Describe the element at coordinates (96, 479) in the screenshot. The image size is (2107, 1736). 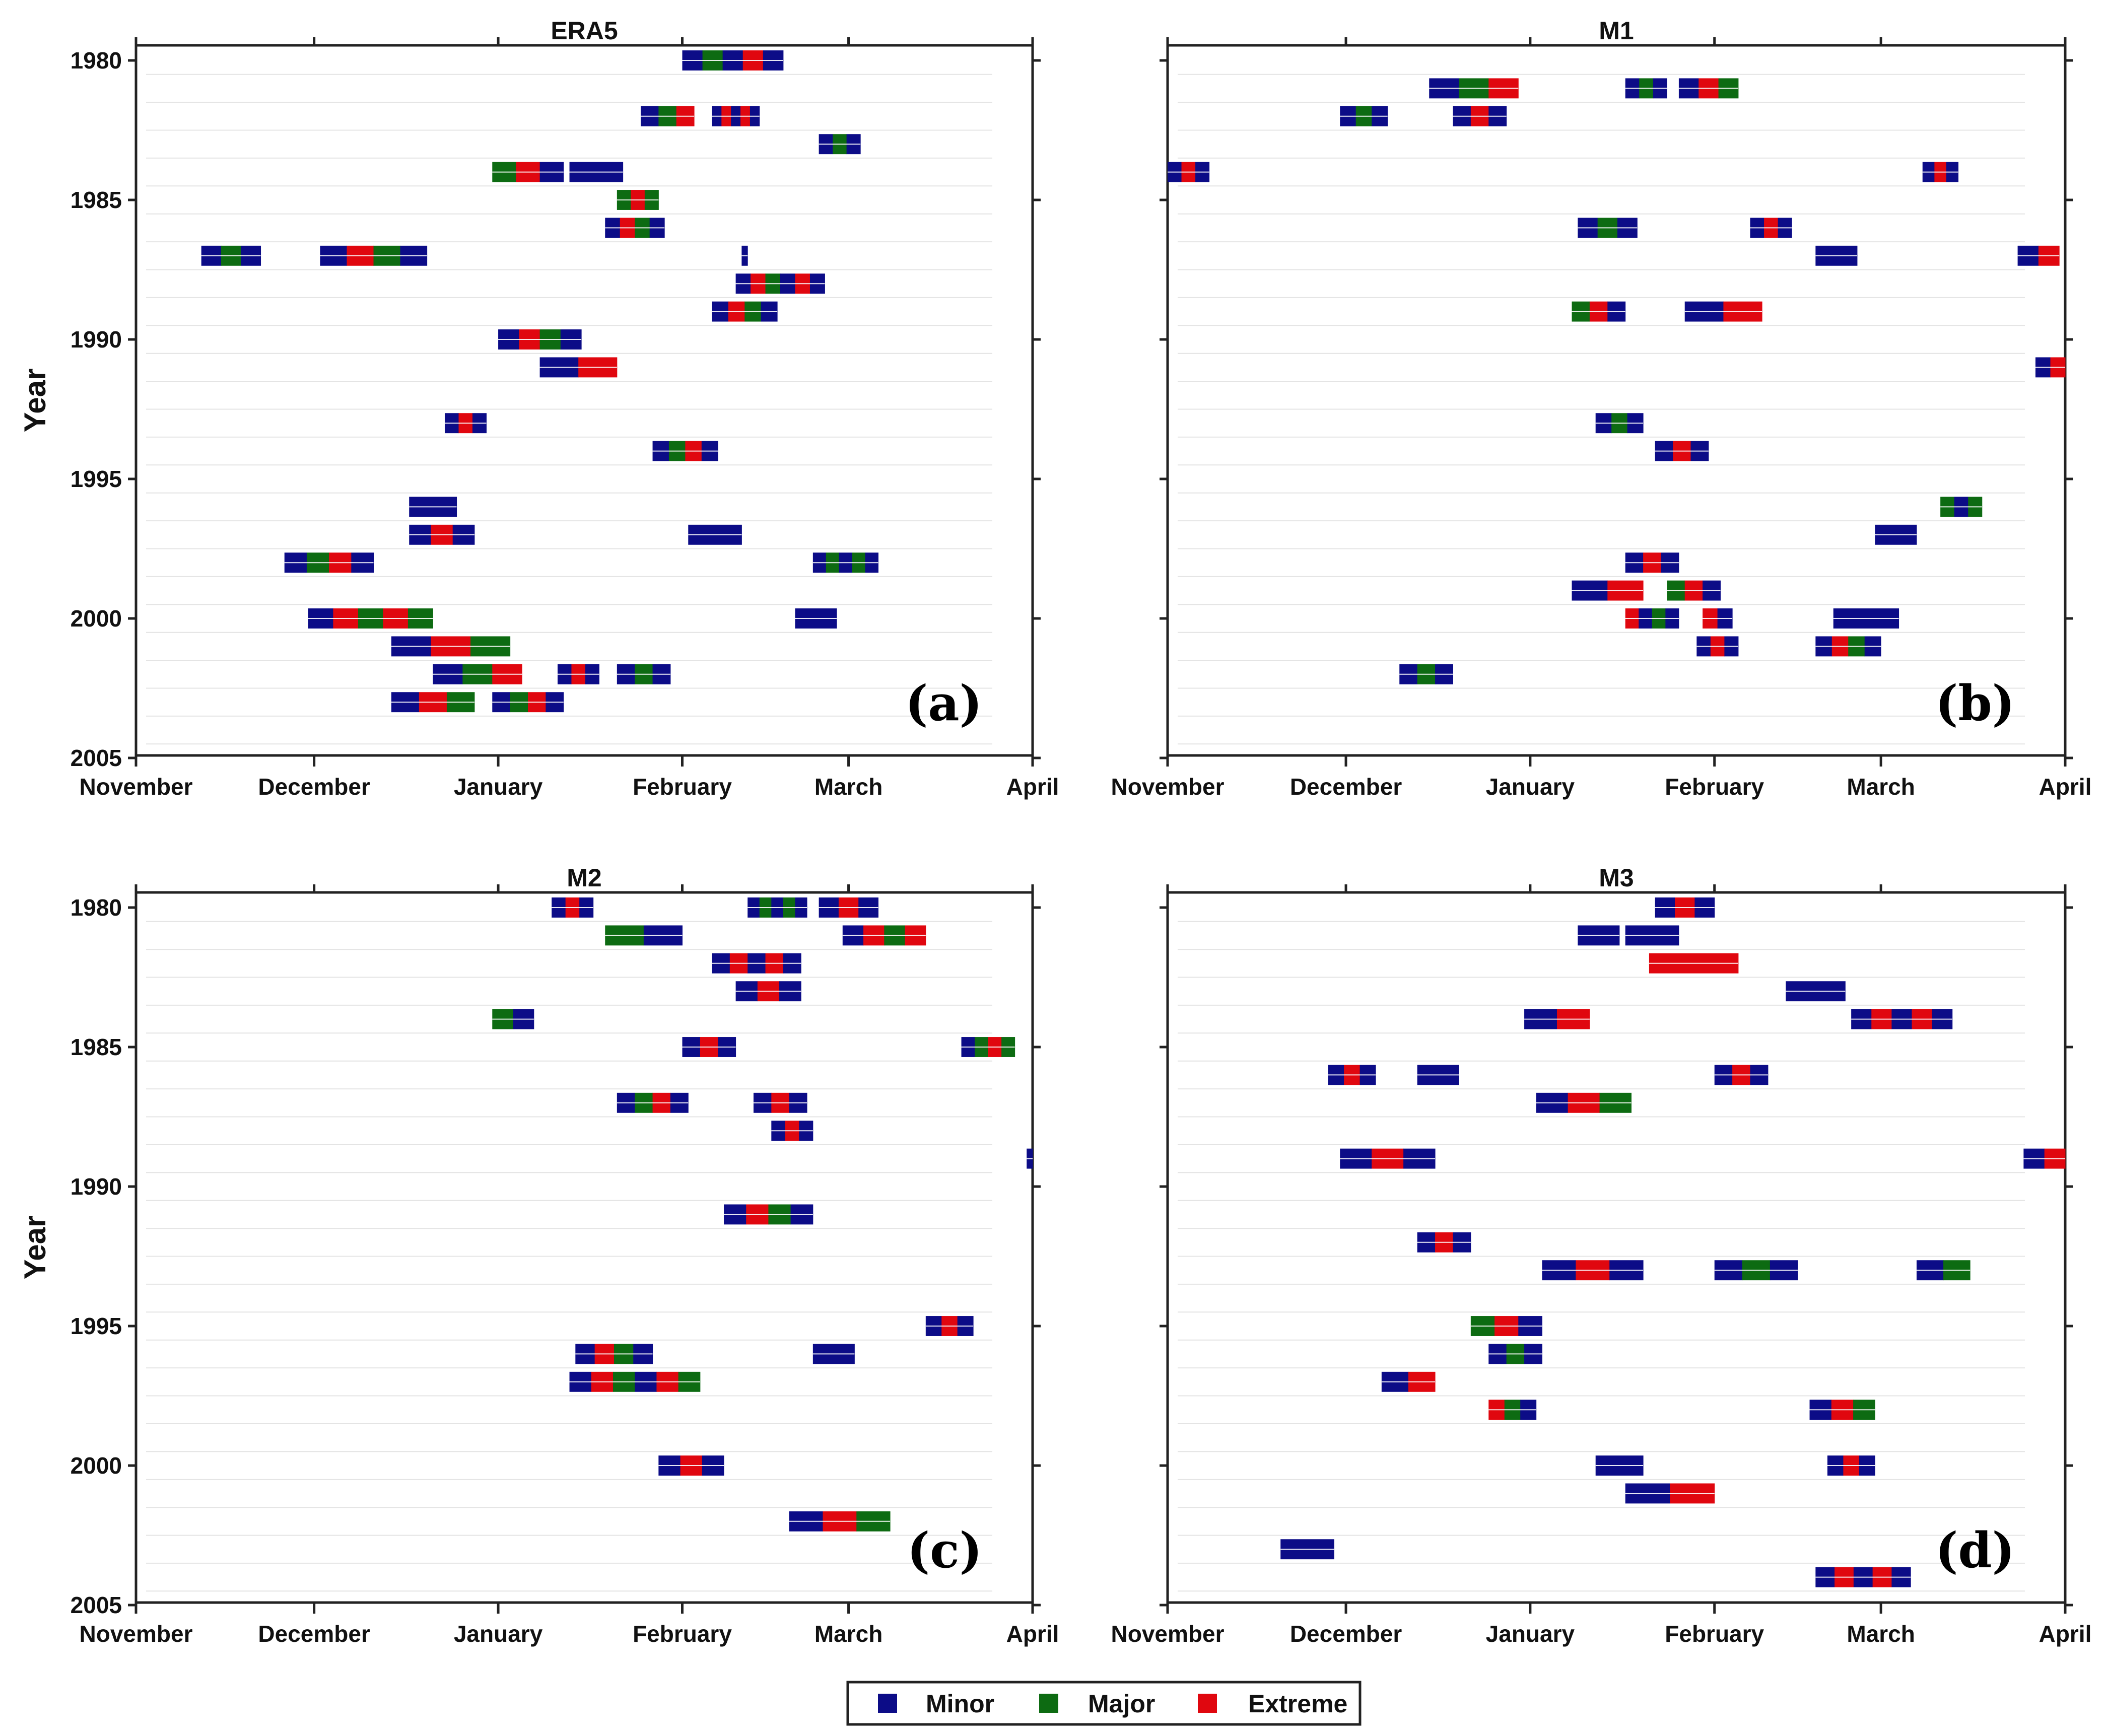
I see `y-tick-label: 1995` at that location.